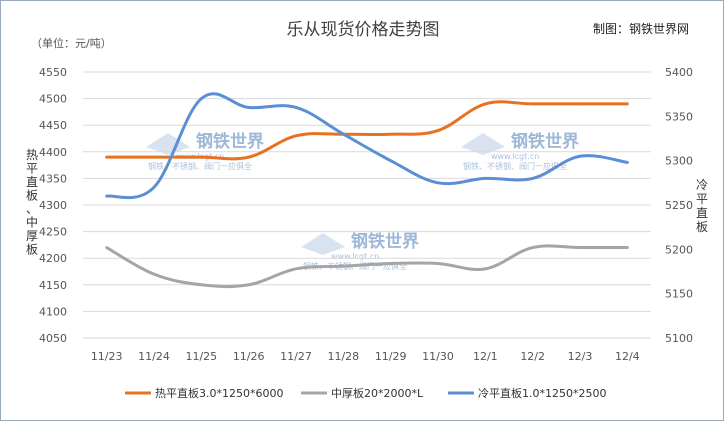  Describe the element at coordinates (377, 393) in the screenshot. I see `legend-label: 中厚板20*2000*L` at that location.